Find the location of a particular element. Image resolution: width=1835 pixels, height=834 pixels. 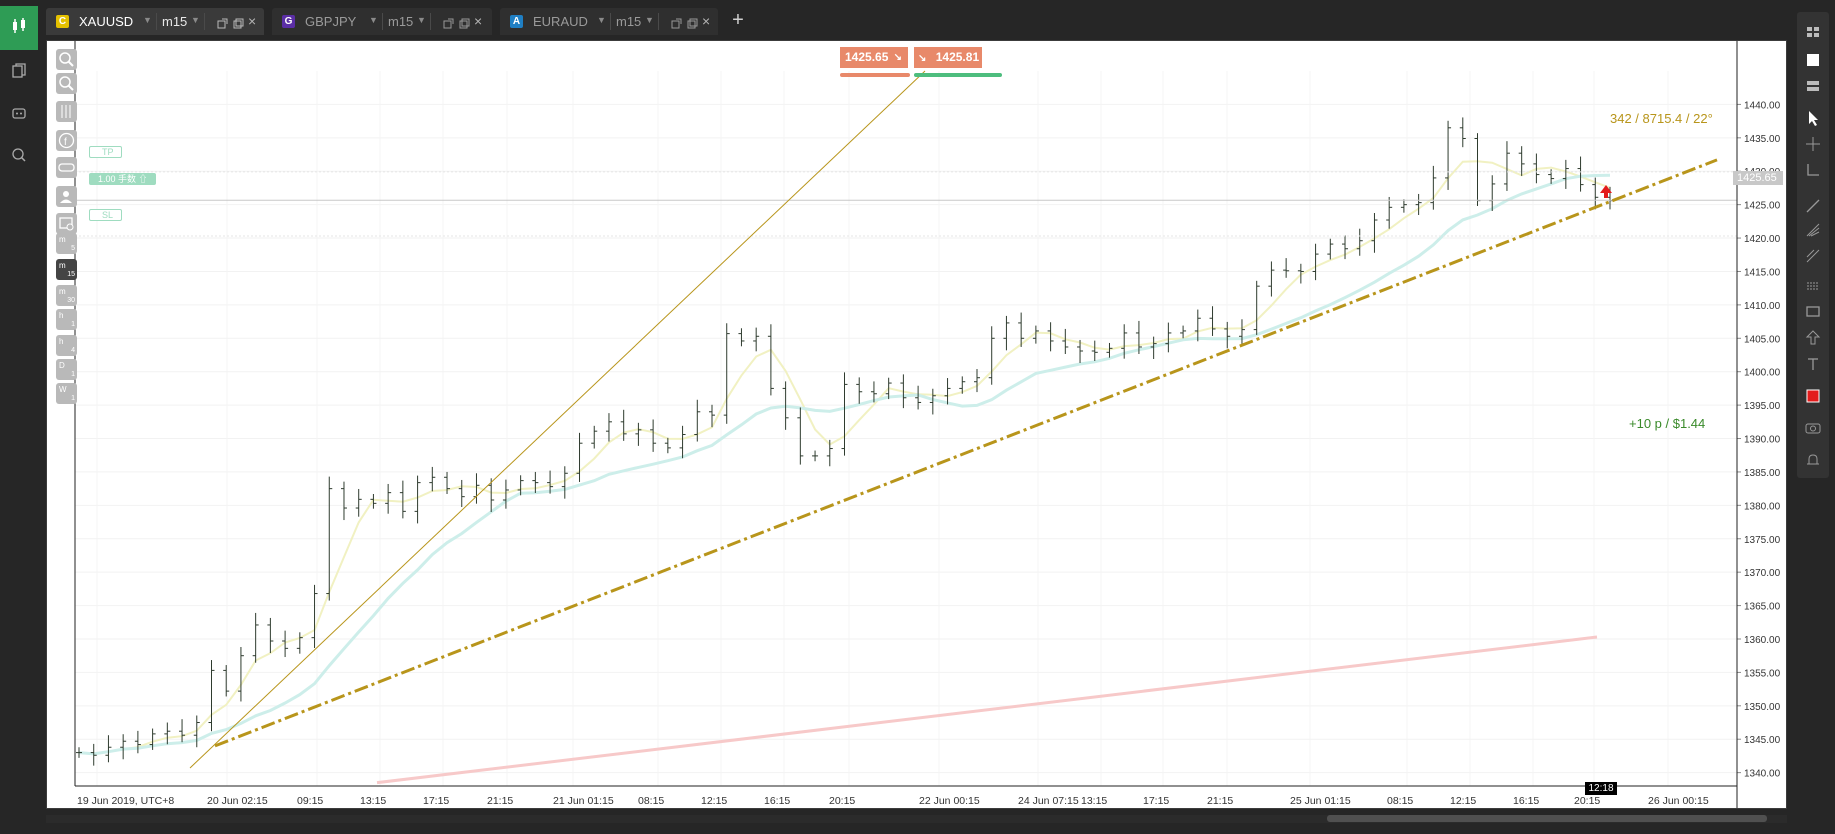

bot-icon is located at coordinates (19, 115).